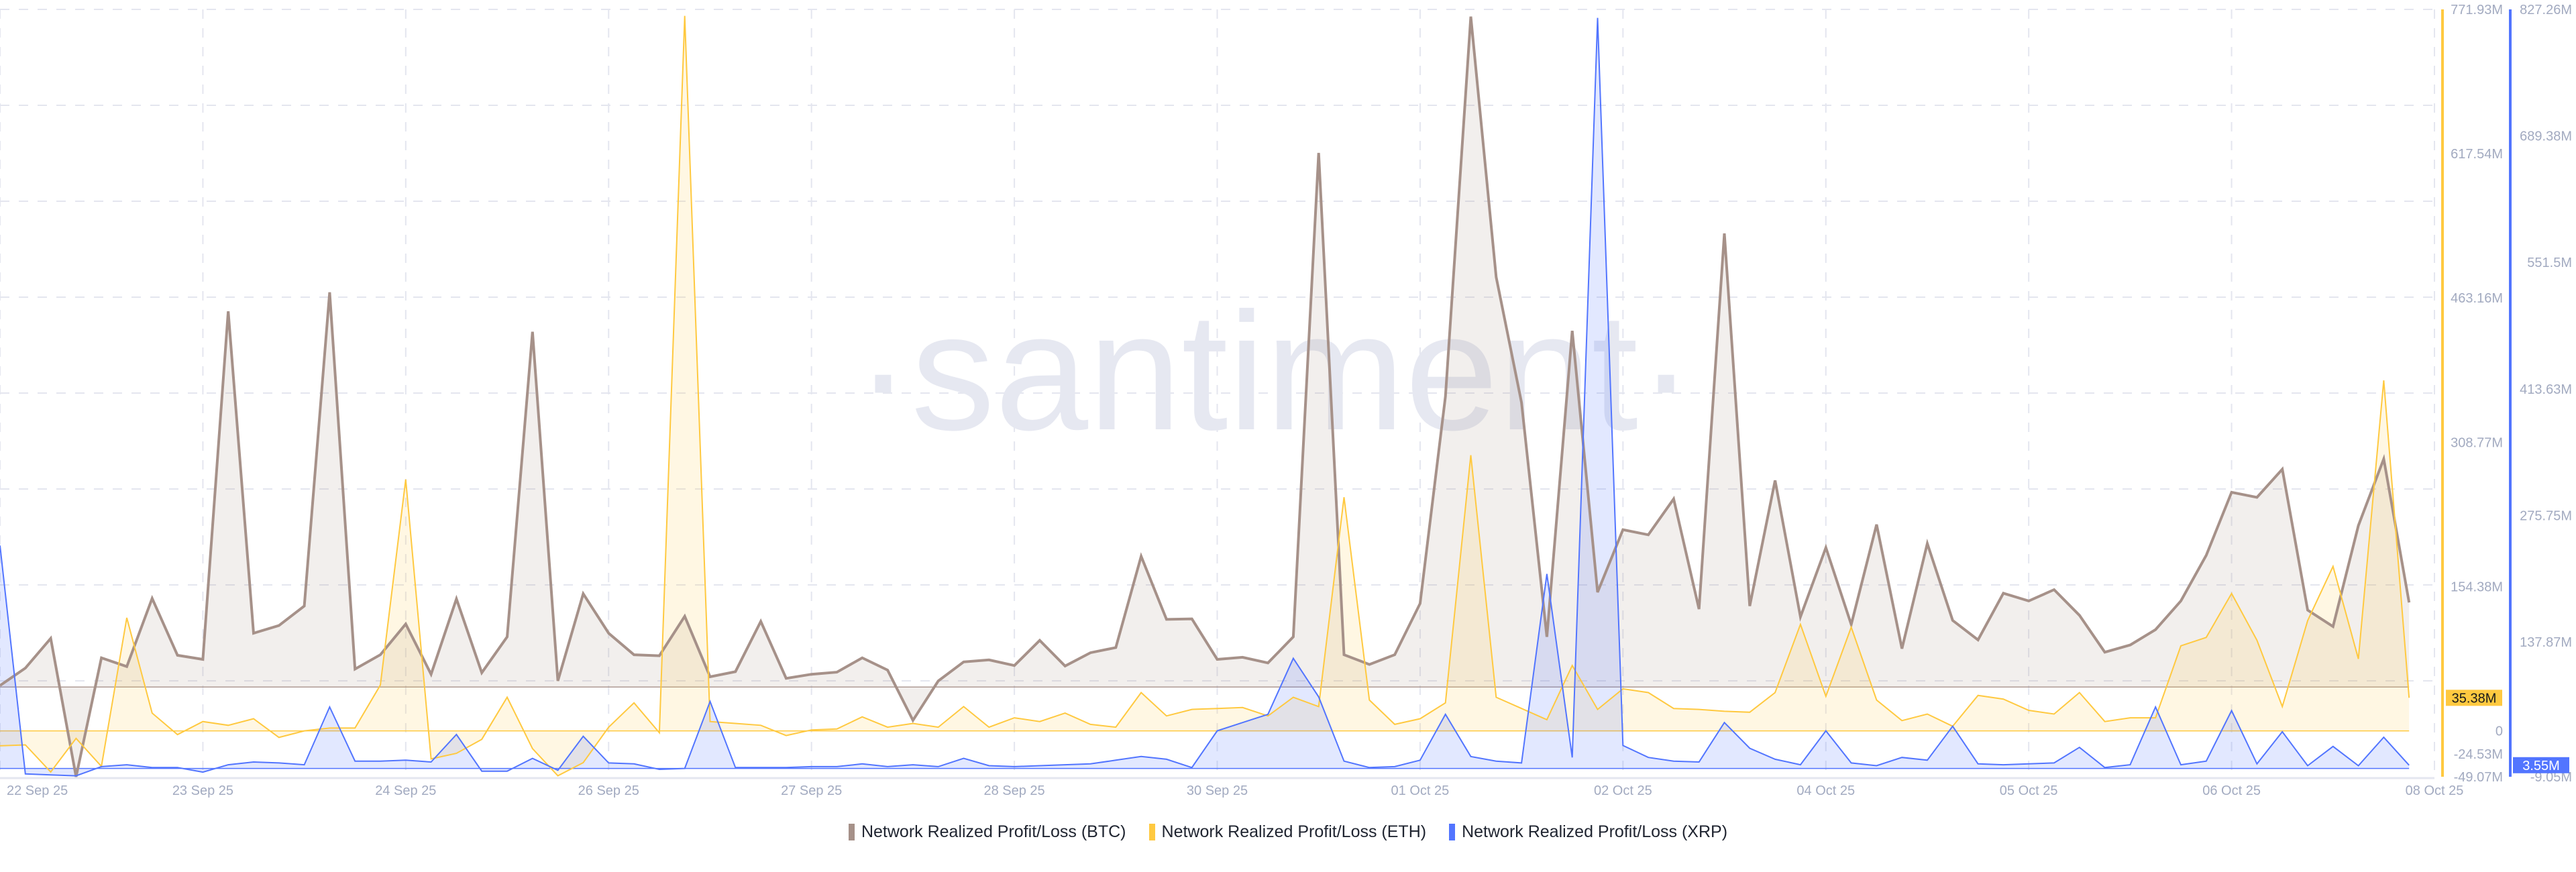 The width and height of the screenshot is (2576, 872). I want to click on y-tick-label-xrp: 551.5M, so click(2549, 263).